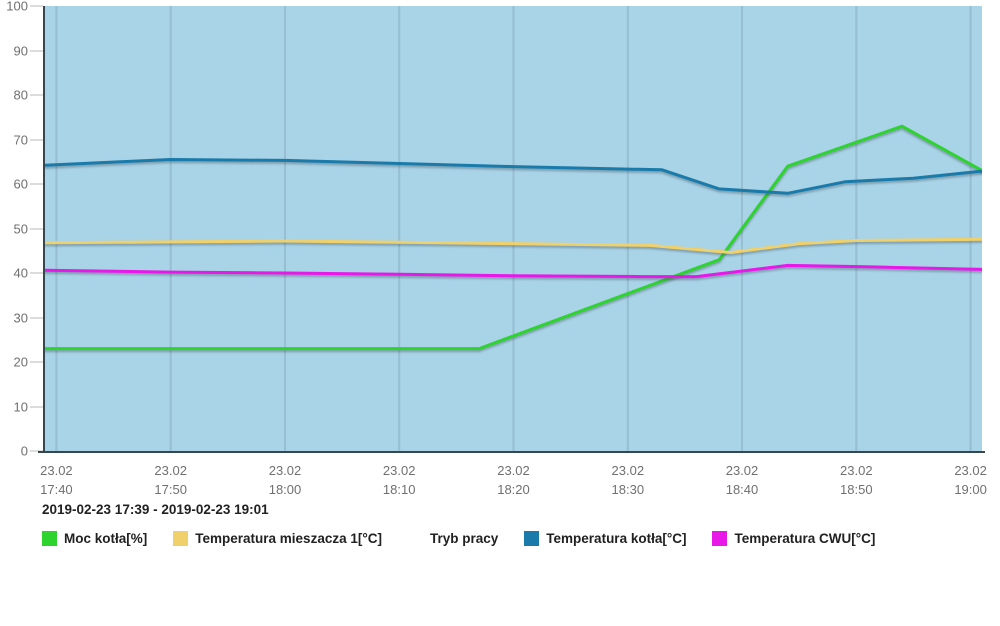 The image size is (1000, 626). What do you see at coordinates (20, 50) in the screenshot?
I see `y-tick-label: 90` at bounding box center [20, 50].